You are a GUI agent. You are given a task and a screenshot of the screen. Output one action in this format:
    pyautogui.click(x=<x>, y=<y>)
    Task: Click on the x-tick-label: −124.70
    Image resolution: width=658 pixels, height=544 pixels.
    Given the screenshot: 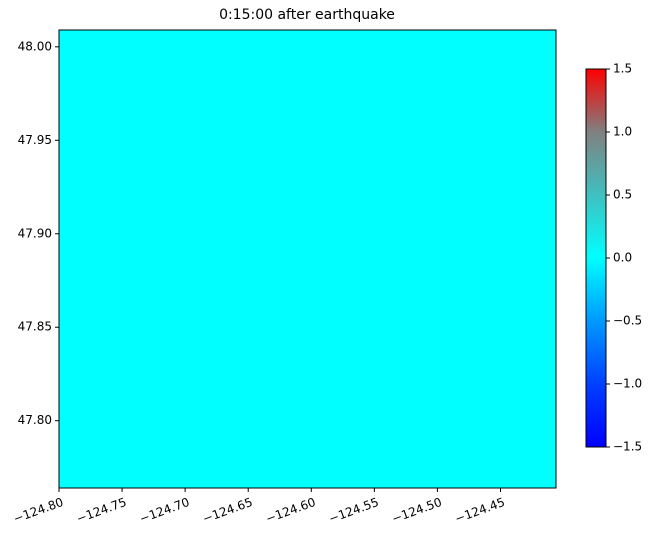 What is the action you would take?
    pyautogui.click(x=165, y=510)
    